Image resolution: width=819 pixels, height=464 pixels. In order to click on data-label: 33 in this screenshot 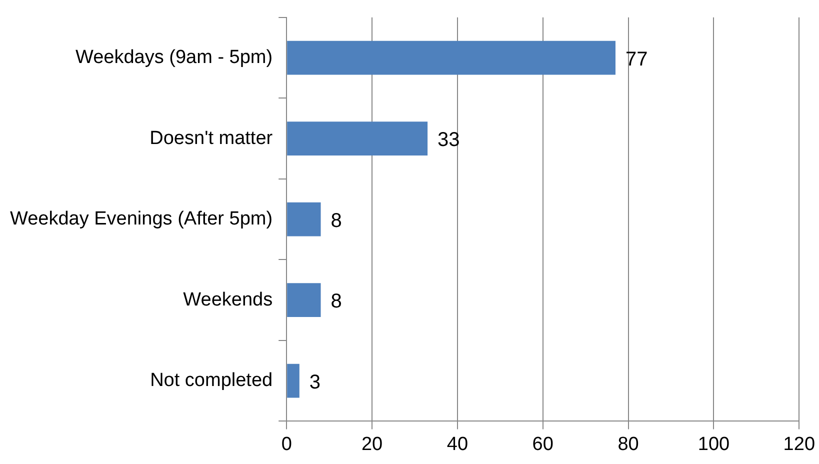, I will do `click(449, 140)`.